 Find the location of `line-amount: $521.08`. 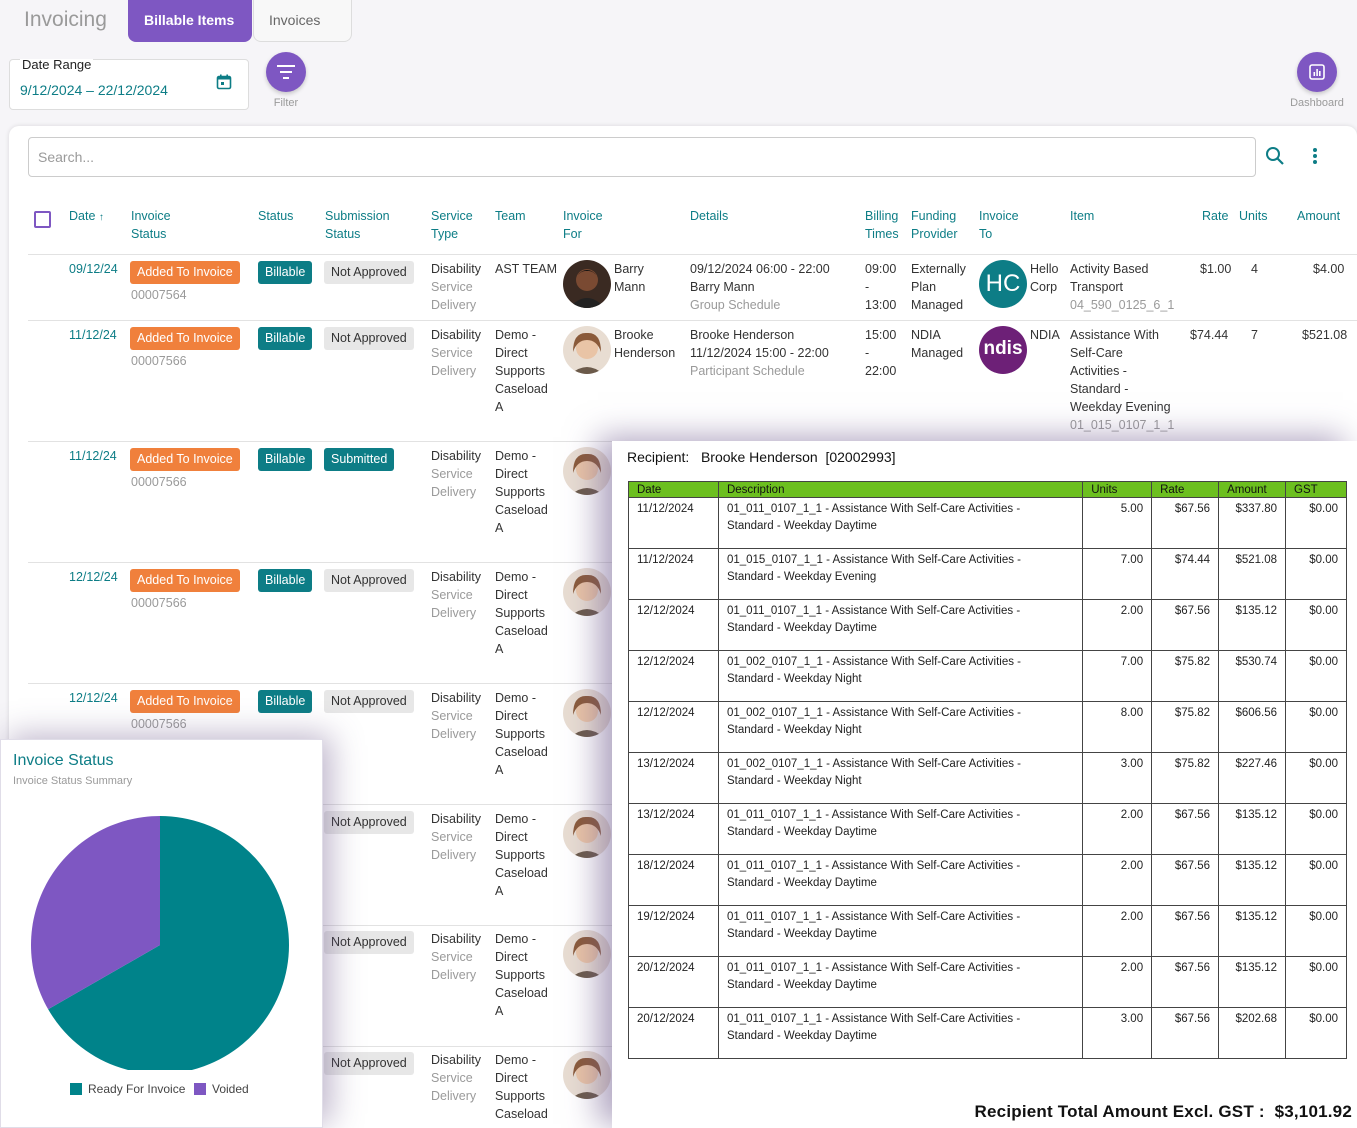

line-amount: $521.08 is located at coordinates (1252, 574).